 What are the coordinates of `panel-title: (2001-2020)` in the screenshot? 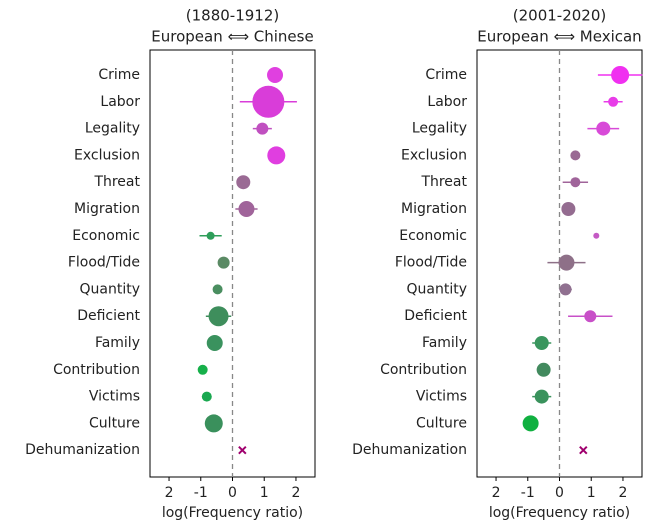 It's located at (559, 16).